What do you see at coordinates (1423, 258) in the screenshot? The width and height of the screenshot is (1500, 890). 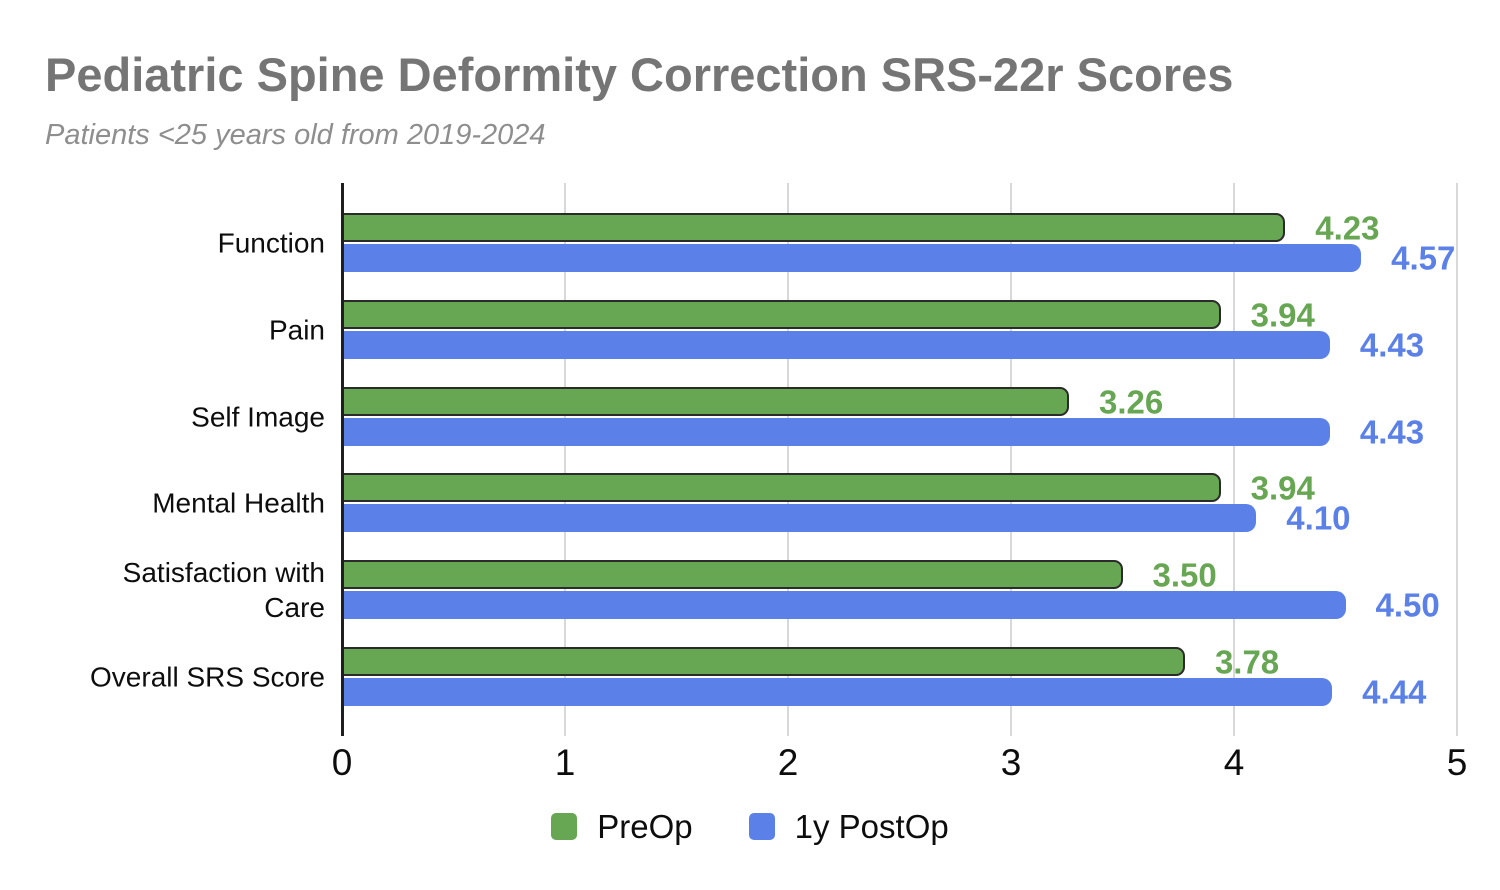 I see `1y-postop-value-label-function: 4.57` at bounding box center [1423, 258].